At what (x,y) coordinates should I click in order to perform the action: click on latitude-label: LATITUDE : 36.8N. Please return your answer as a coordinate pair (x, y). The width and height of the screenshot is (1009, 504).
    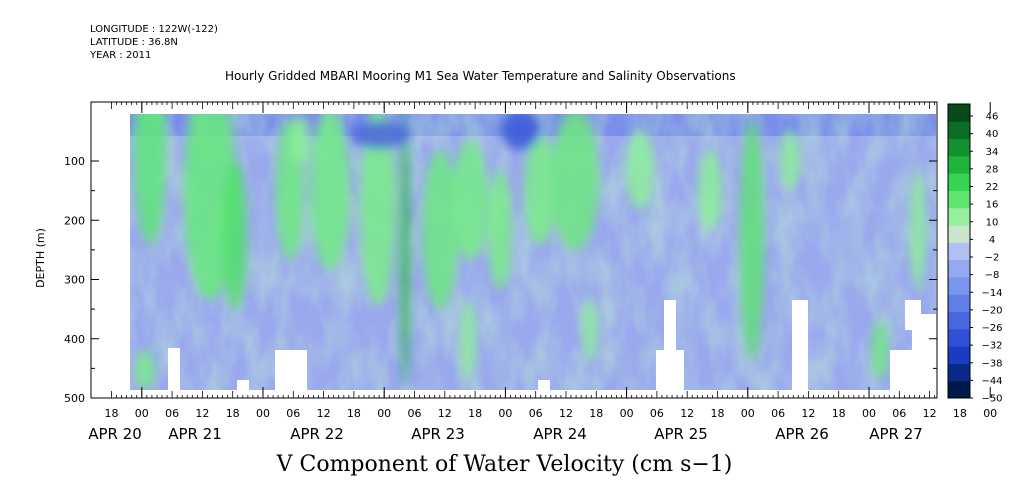
    Looking at the image, I should click on (134, 42).